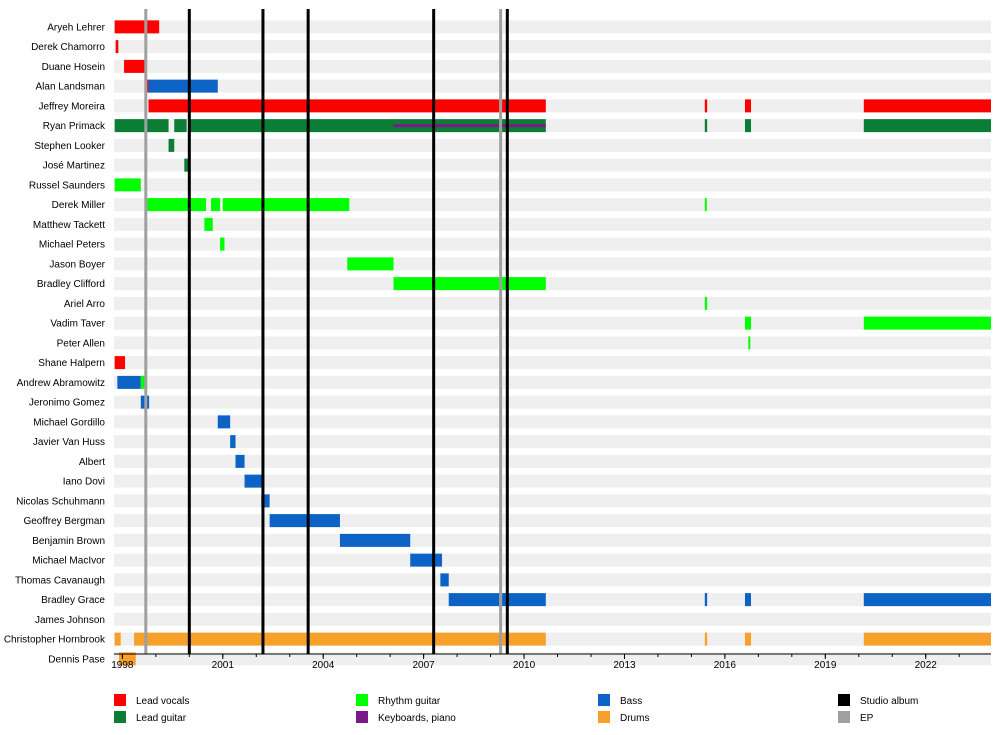 The height and width of the screenshot is (735, 1000). What do you see at coordinates (85, 304) in the screenshot?
I see `member-label: Ariel Arro` at bounding box center [85, 304].